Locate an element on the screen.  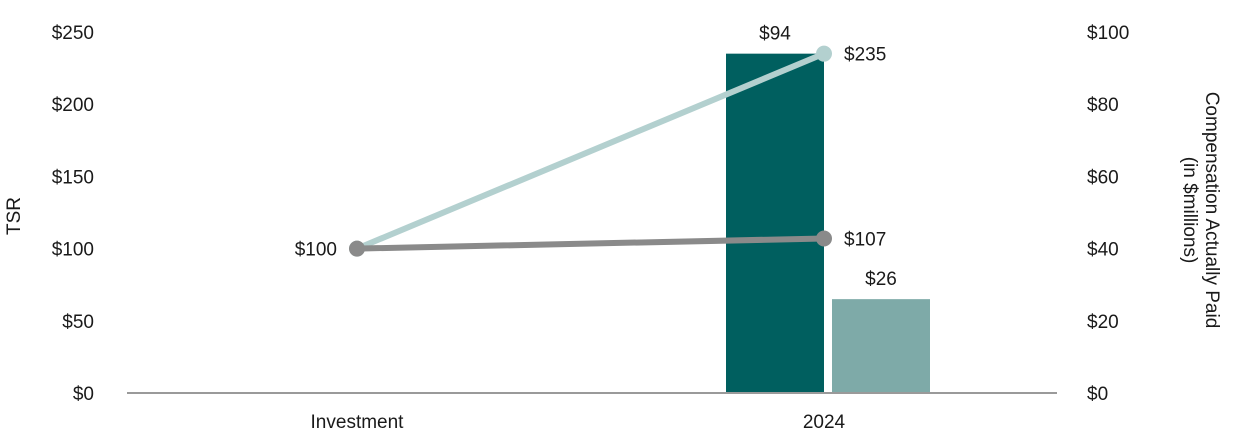
bar-1-value-label: $94 is located at coordinates (775, 34).